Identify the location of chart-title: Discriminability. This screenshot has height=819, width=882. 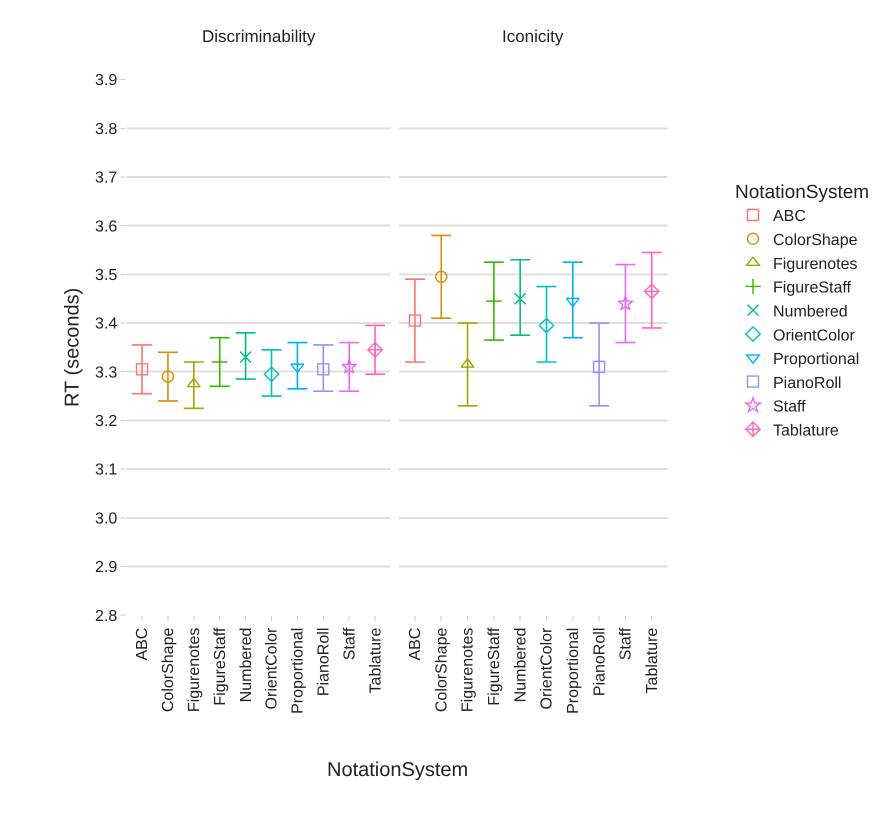
(259, 36).